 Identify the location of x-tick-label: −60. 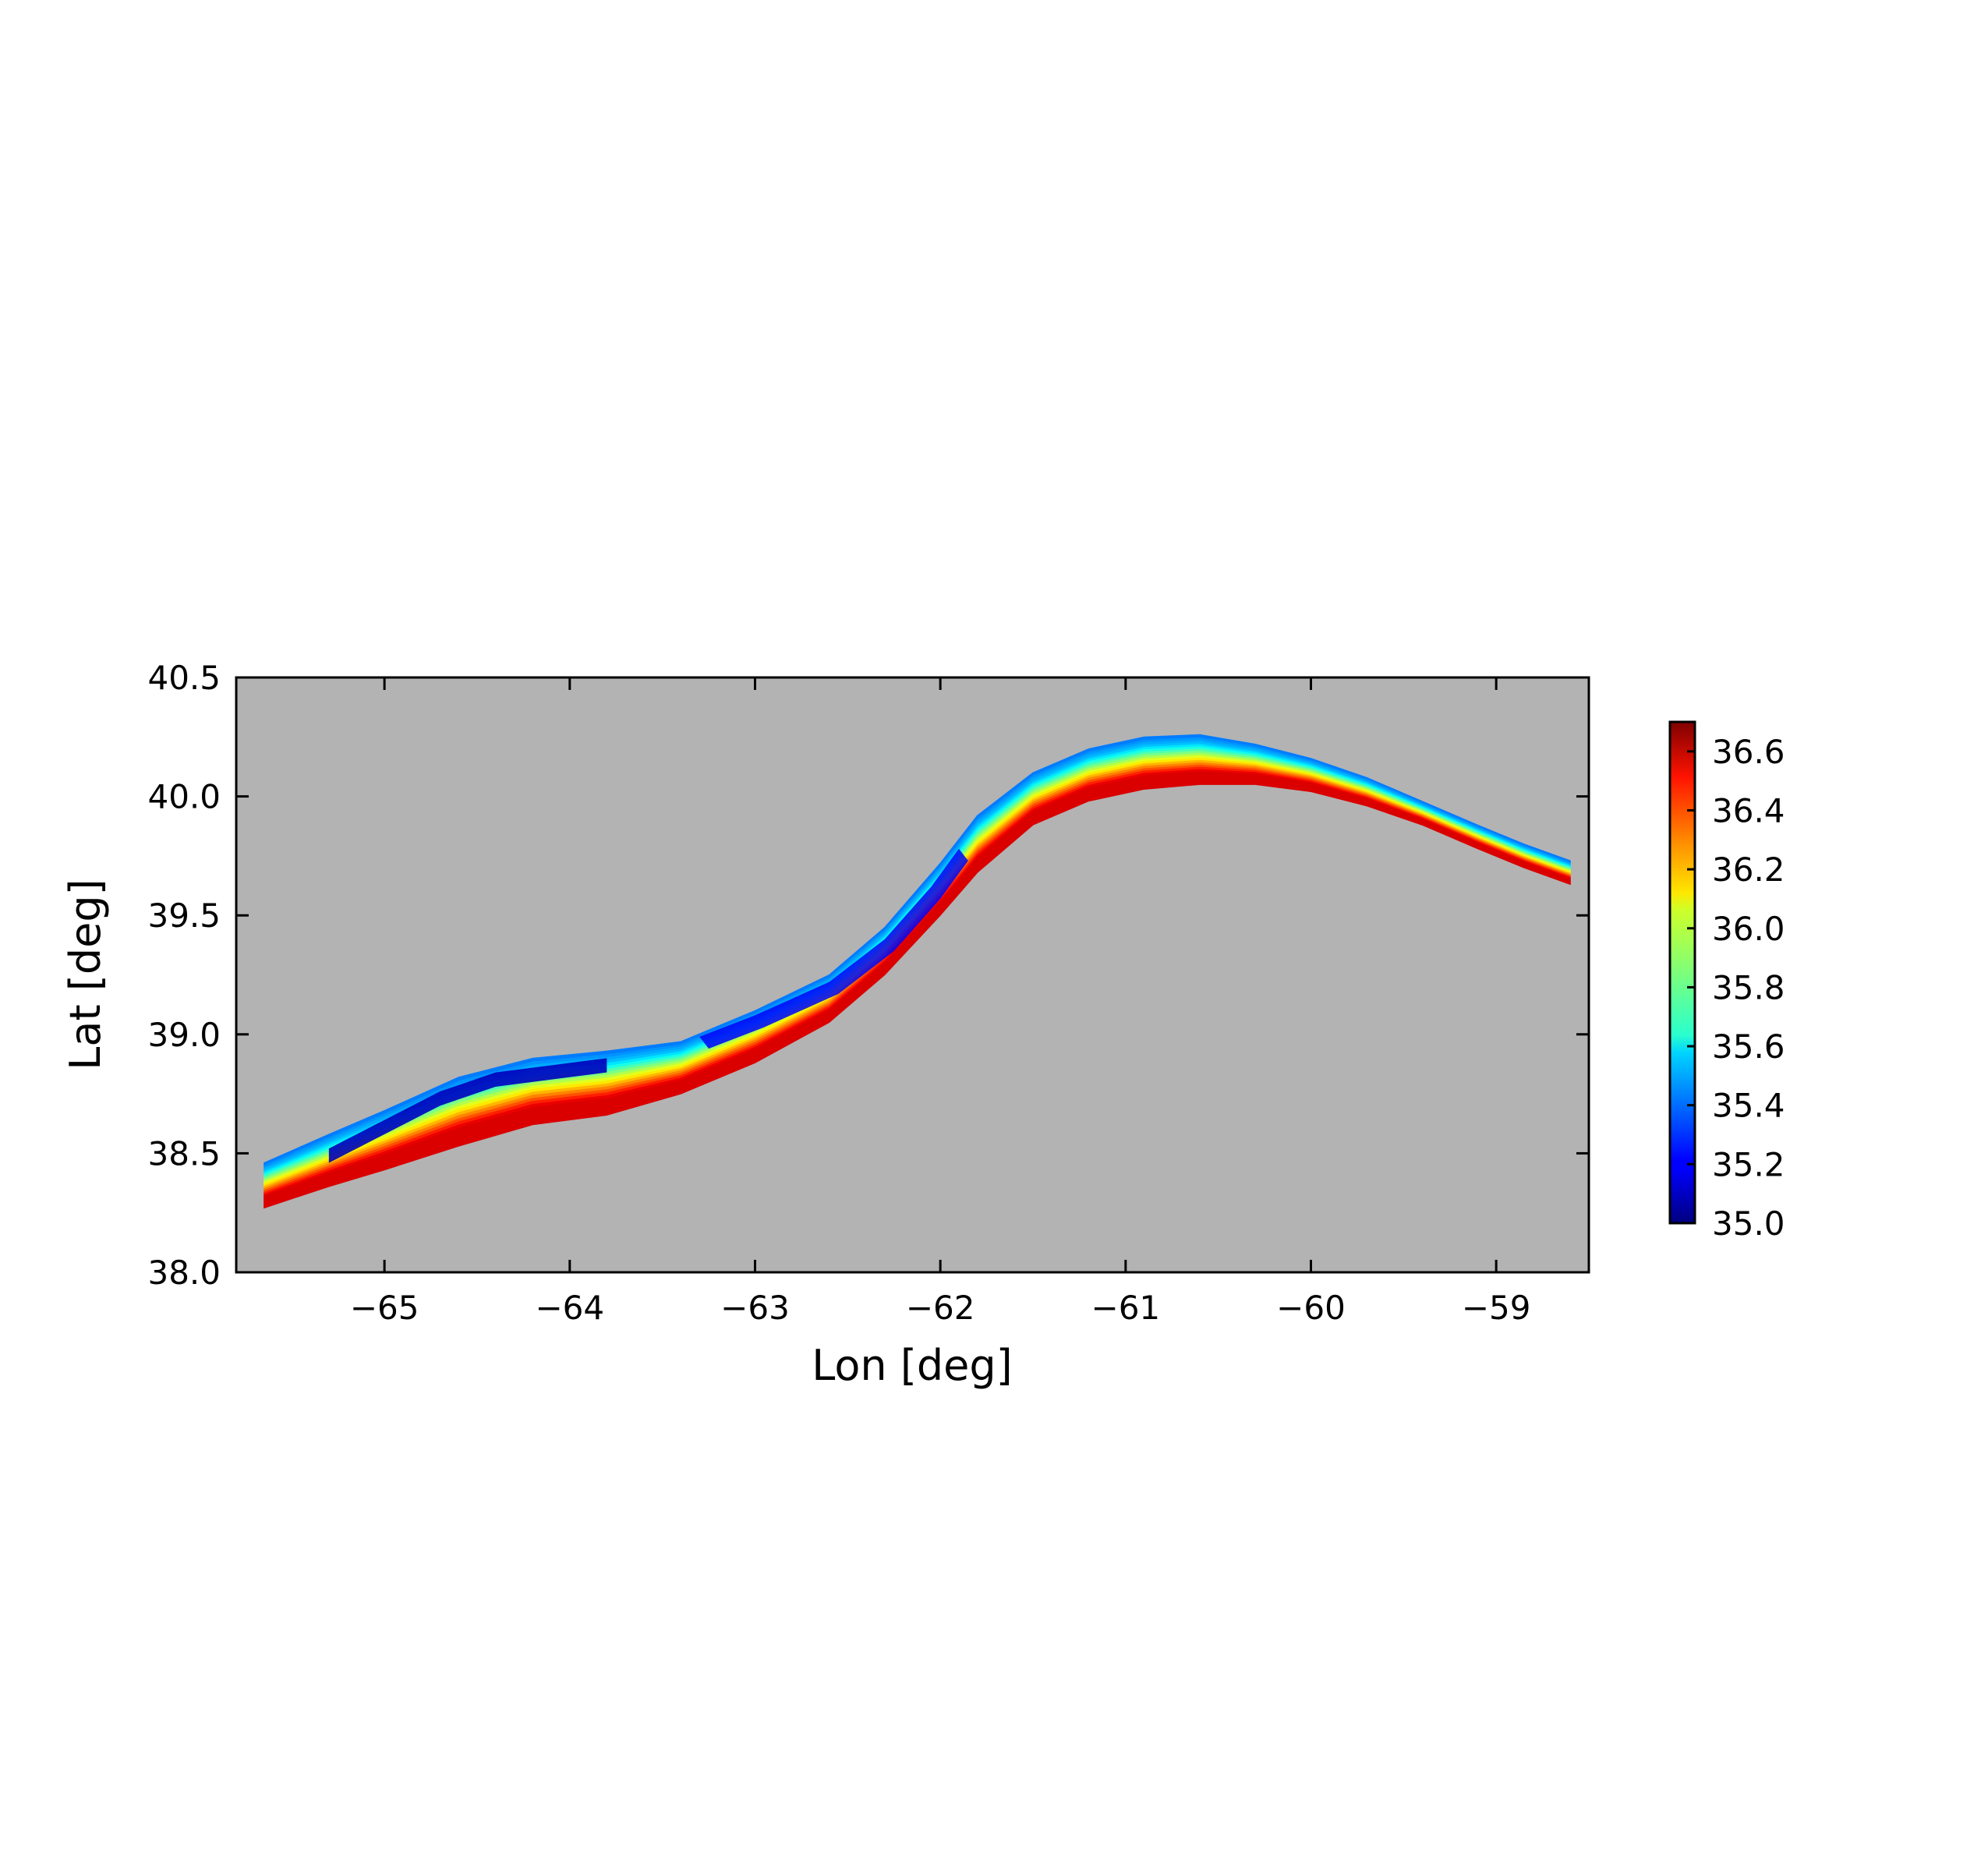
(1311, 1308).